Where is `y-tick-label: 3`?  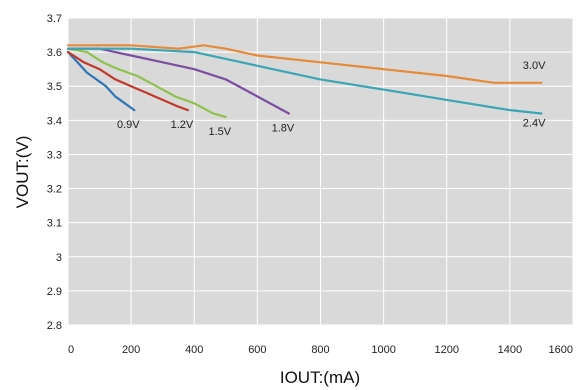
y-tick-label: 3 is located at coordinates (59, 258).